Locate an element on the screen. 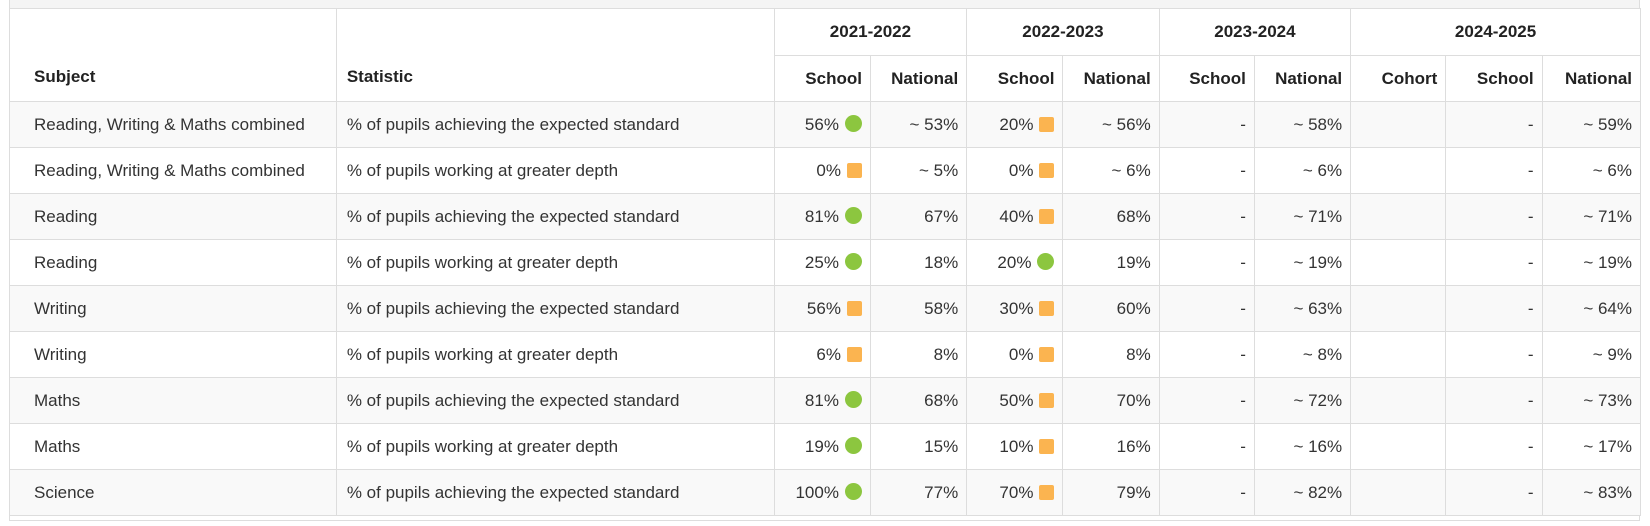 This screenshot has width=1650, height=526. year-header-2024-2025: 2024-2025 is located at coordinates (1495, 32).